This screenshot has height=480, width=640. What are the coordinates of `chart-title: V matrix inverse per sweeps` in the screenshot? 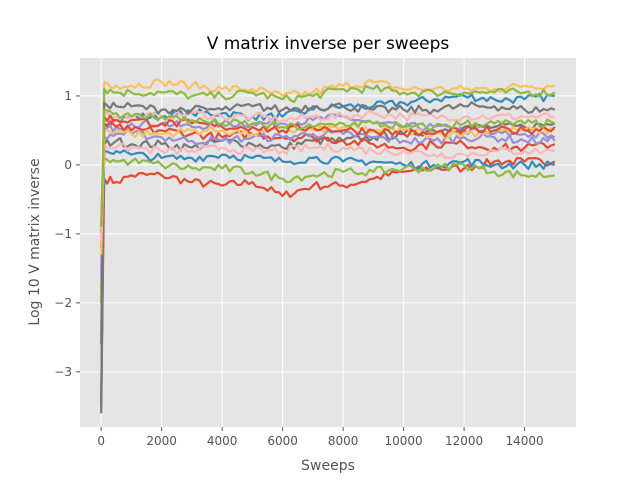 It's located at (328, 44).